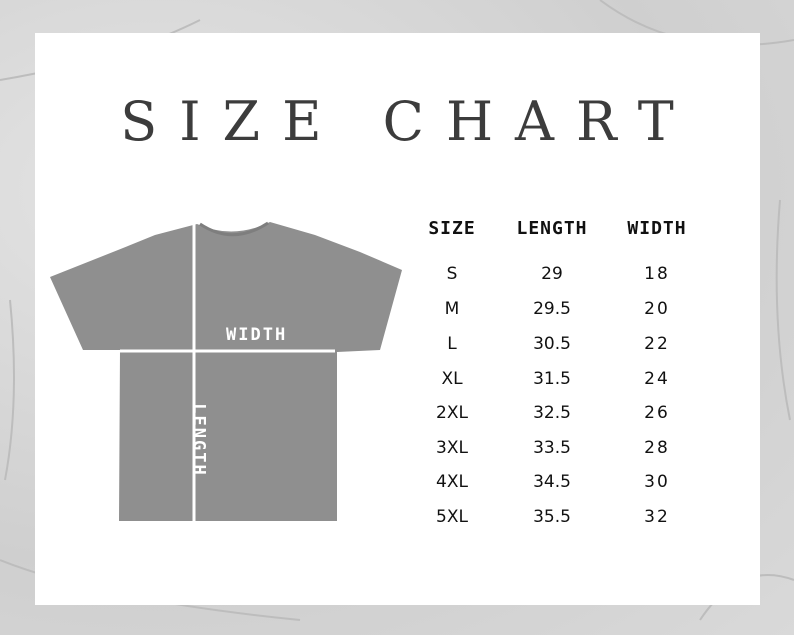  Describe the element at coordinates (452, 517) in the screenshot. I see `table-cell: 5XL` at that location.